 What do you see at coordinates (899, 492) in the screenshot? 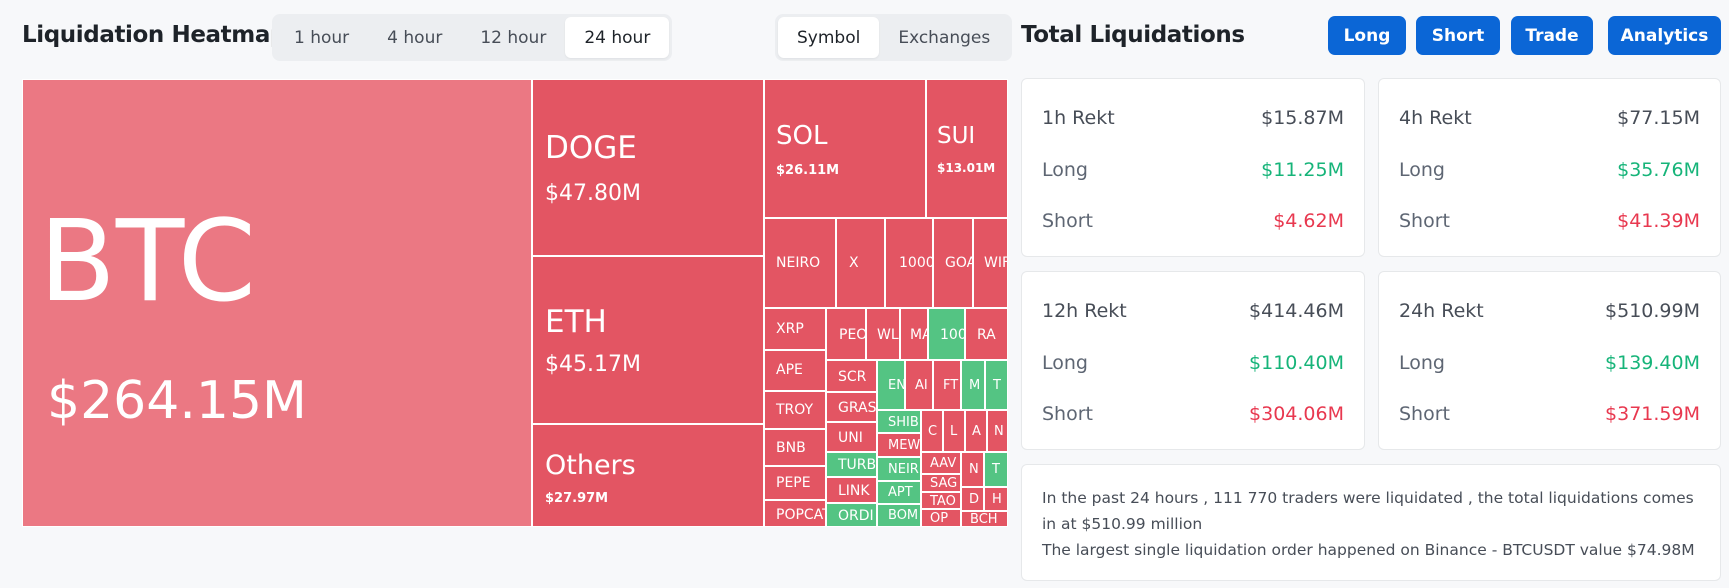
I see `heatmap-tile-apt: APT` at bounding box center [899, 492].